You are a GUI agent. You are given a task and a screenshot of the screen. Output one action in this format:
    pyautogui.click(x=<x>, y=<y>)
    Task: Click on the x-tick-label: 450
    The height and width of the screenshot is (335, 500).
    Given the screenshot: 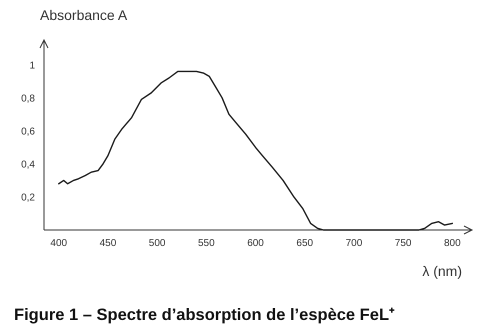 What is the action you would take?
    pyautogui.click(x=108, y=243)
    